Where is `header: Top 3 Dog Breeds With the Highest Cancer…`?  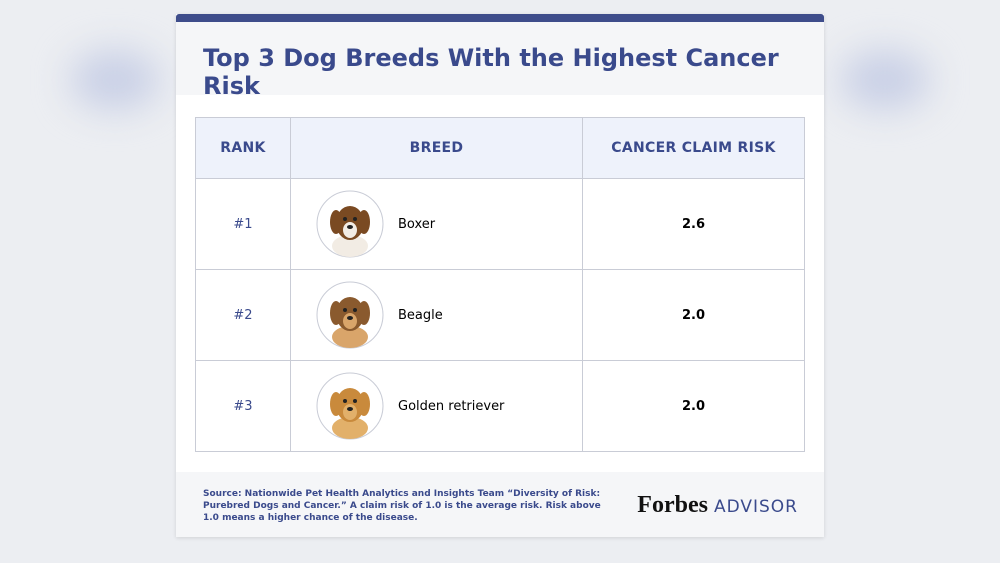
header: Top 3 Dog Breeds With the Highest Cancer… is located at coordinates (500, 61).